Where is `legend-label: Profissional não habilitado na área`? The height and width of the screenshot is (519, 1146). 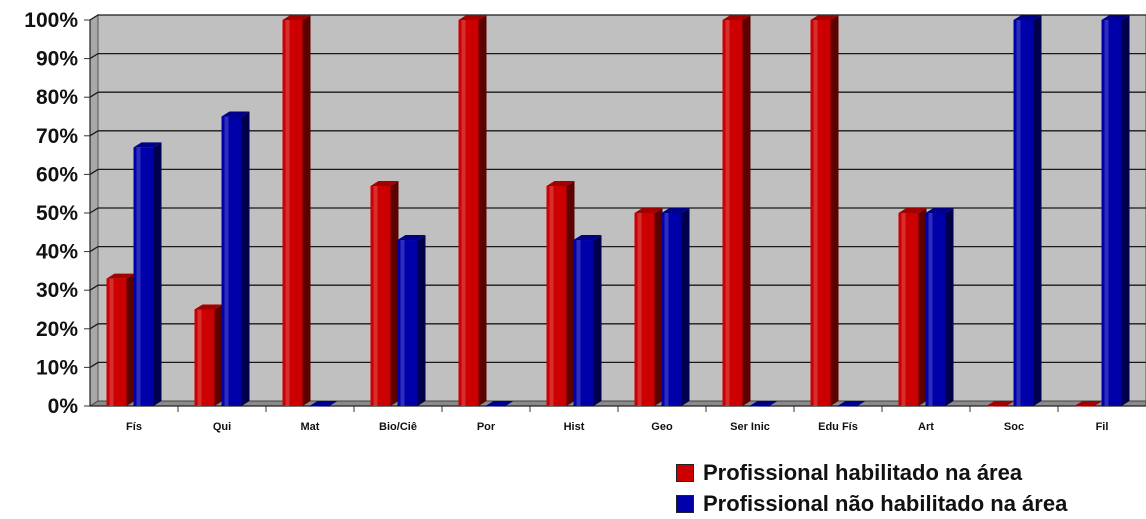 legend-label: Profissional não habilitado na área is located at coordinates (885, 503).